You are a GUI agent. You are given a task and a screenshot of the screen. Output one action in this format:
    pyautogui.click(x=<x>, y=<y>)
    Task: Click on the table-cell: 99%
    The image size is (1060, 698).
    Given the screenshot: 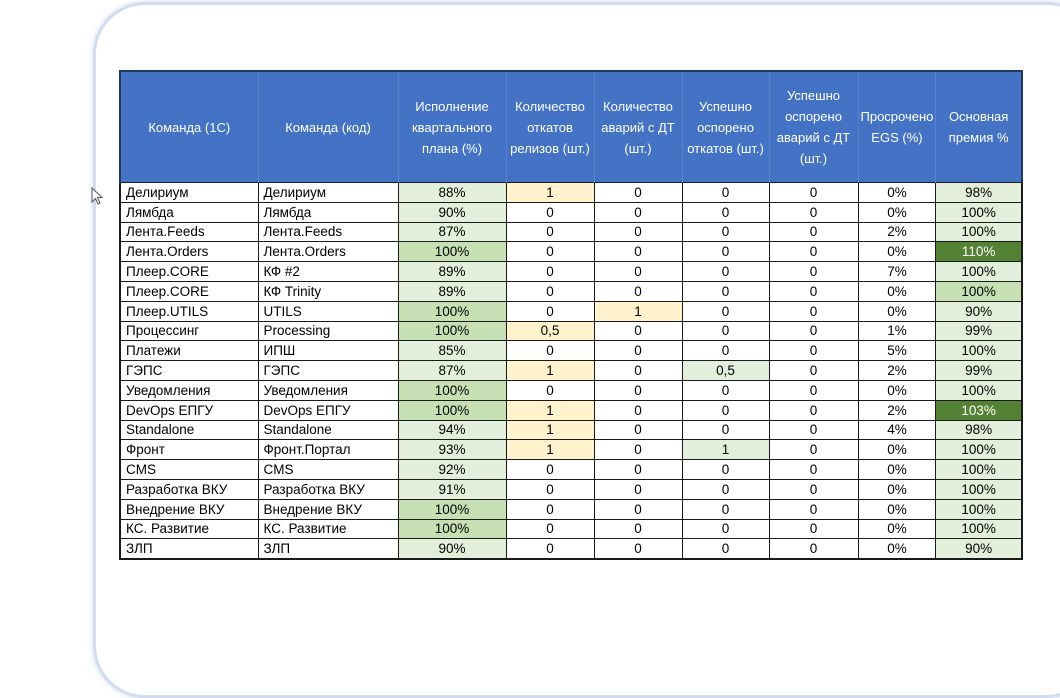 What is the action you would take?
    pyautogui.click(x=979, y=331)
    